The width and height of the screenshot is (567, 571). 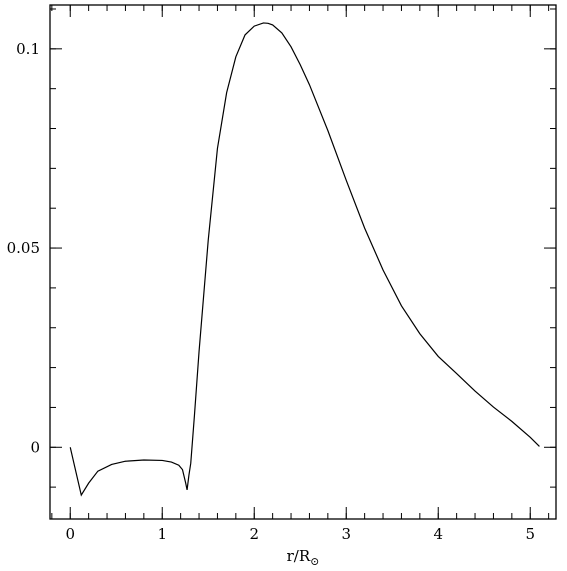 What do you see at coordinates (70, 534) in the screenshot?
I see `x-tick-label: 0` at bounding box center [70, 534].